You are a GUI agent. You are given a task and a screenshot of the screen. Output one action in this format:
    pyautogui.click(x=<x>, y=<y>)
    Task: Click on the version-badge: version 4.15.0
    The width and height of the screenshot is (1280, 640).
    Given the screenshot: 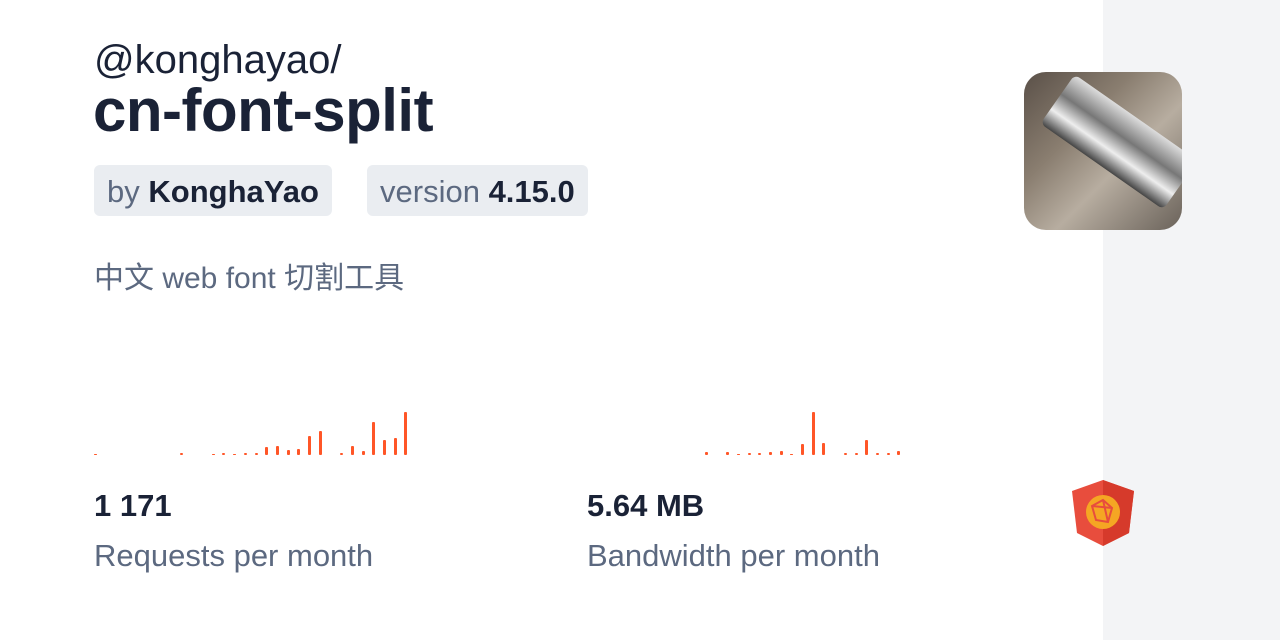 What is the action you would take?
    pyautogui.click(x=477, y=190)
    